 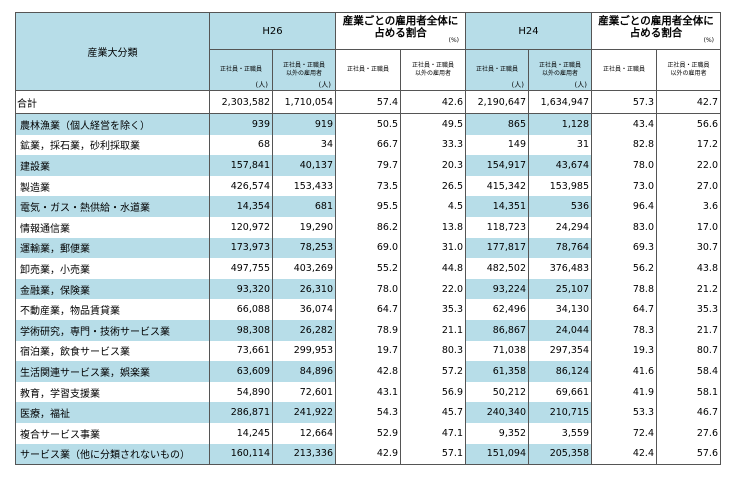 What do you see at coordinates (688, 124) in the screenshot?
I see `h24-nonregular-share-cell: 56.6` at bounding box center [688, 124].